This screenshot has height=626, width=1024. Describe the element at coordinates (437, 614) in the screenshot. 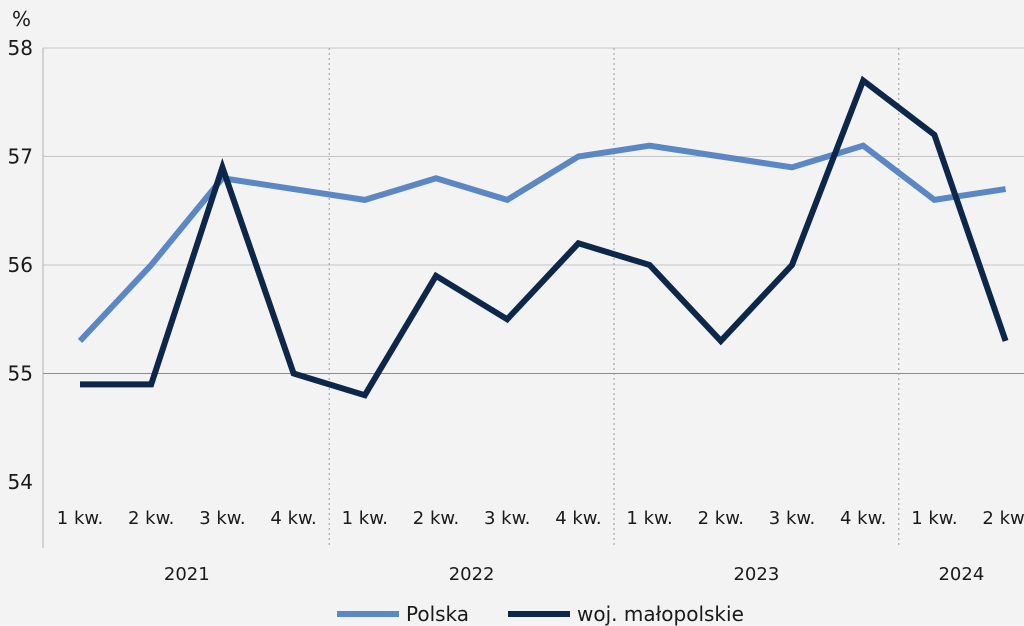

I see `legend-label: Polska` at that location.